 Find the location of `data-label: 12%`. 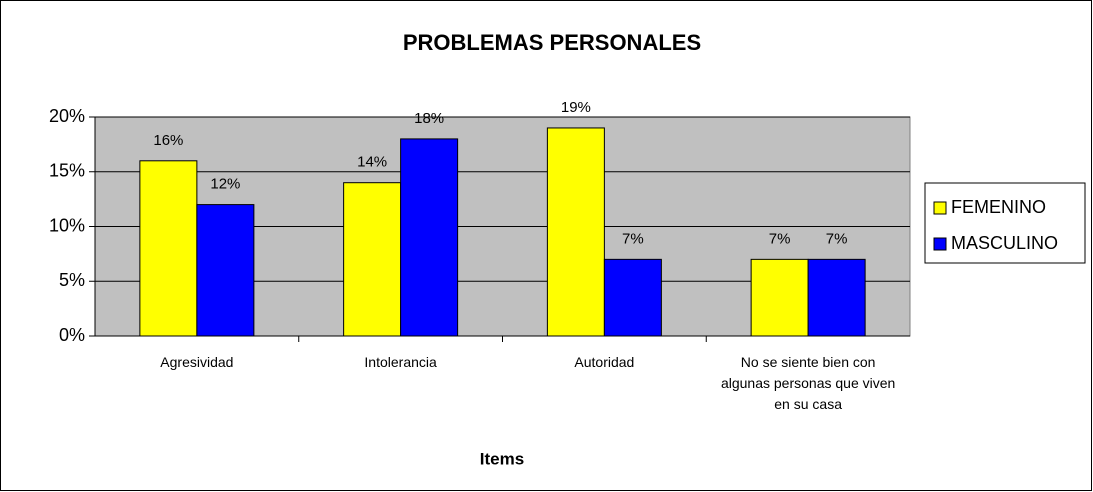

data-label: 12% is located at coordinates (225, 184).